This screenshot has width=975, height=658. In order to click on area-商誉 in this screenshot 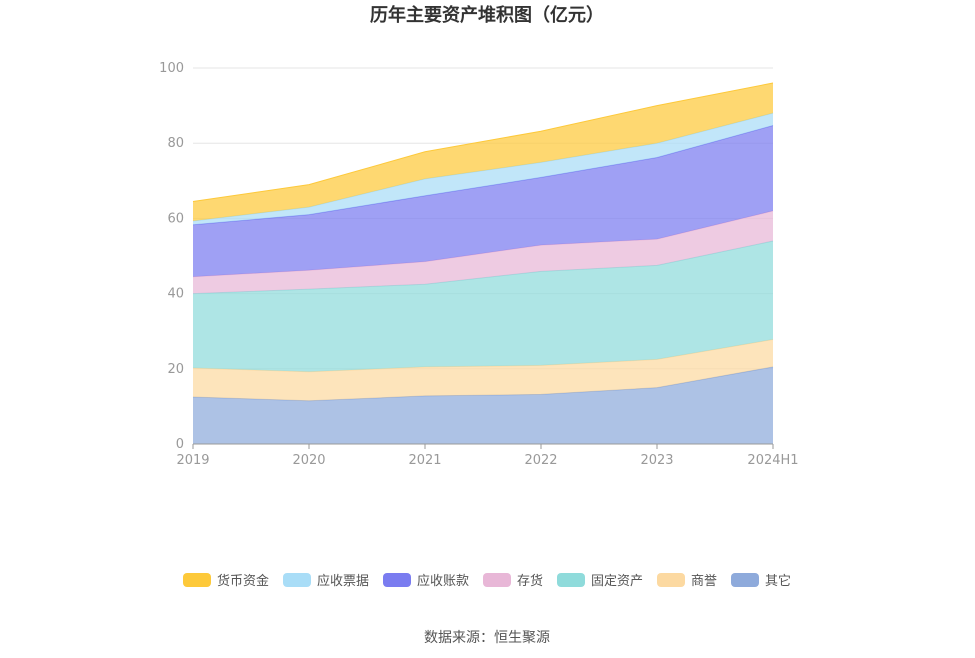, I will do `click(483, 370)`.